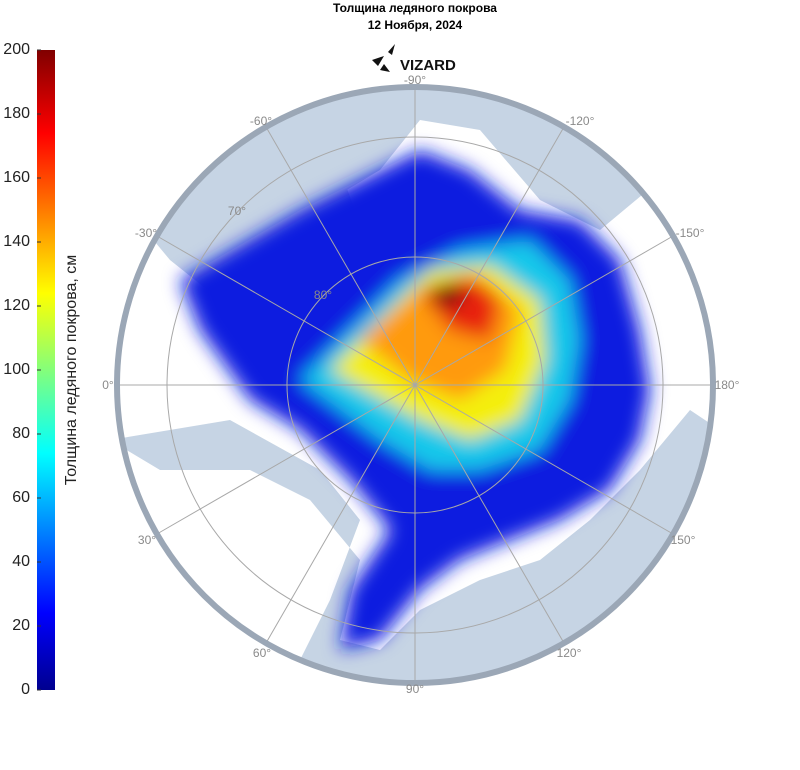 The height and width of the screenshot is (770, 800). Describe the element at coordinates (21, 625) in the screenshot. I see `colorbar-tick-label: 20` at that location.